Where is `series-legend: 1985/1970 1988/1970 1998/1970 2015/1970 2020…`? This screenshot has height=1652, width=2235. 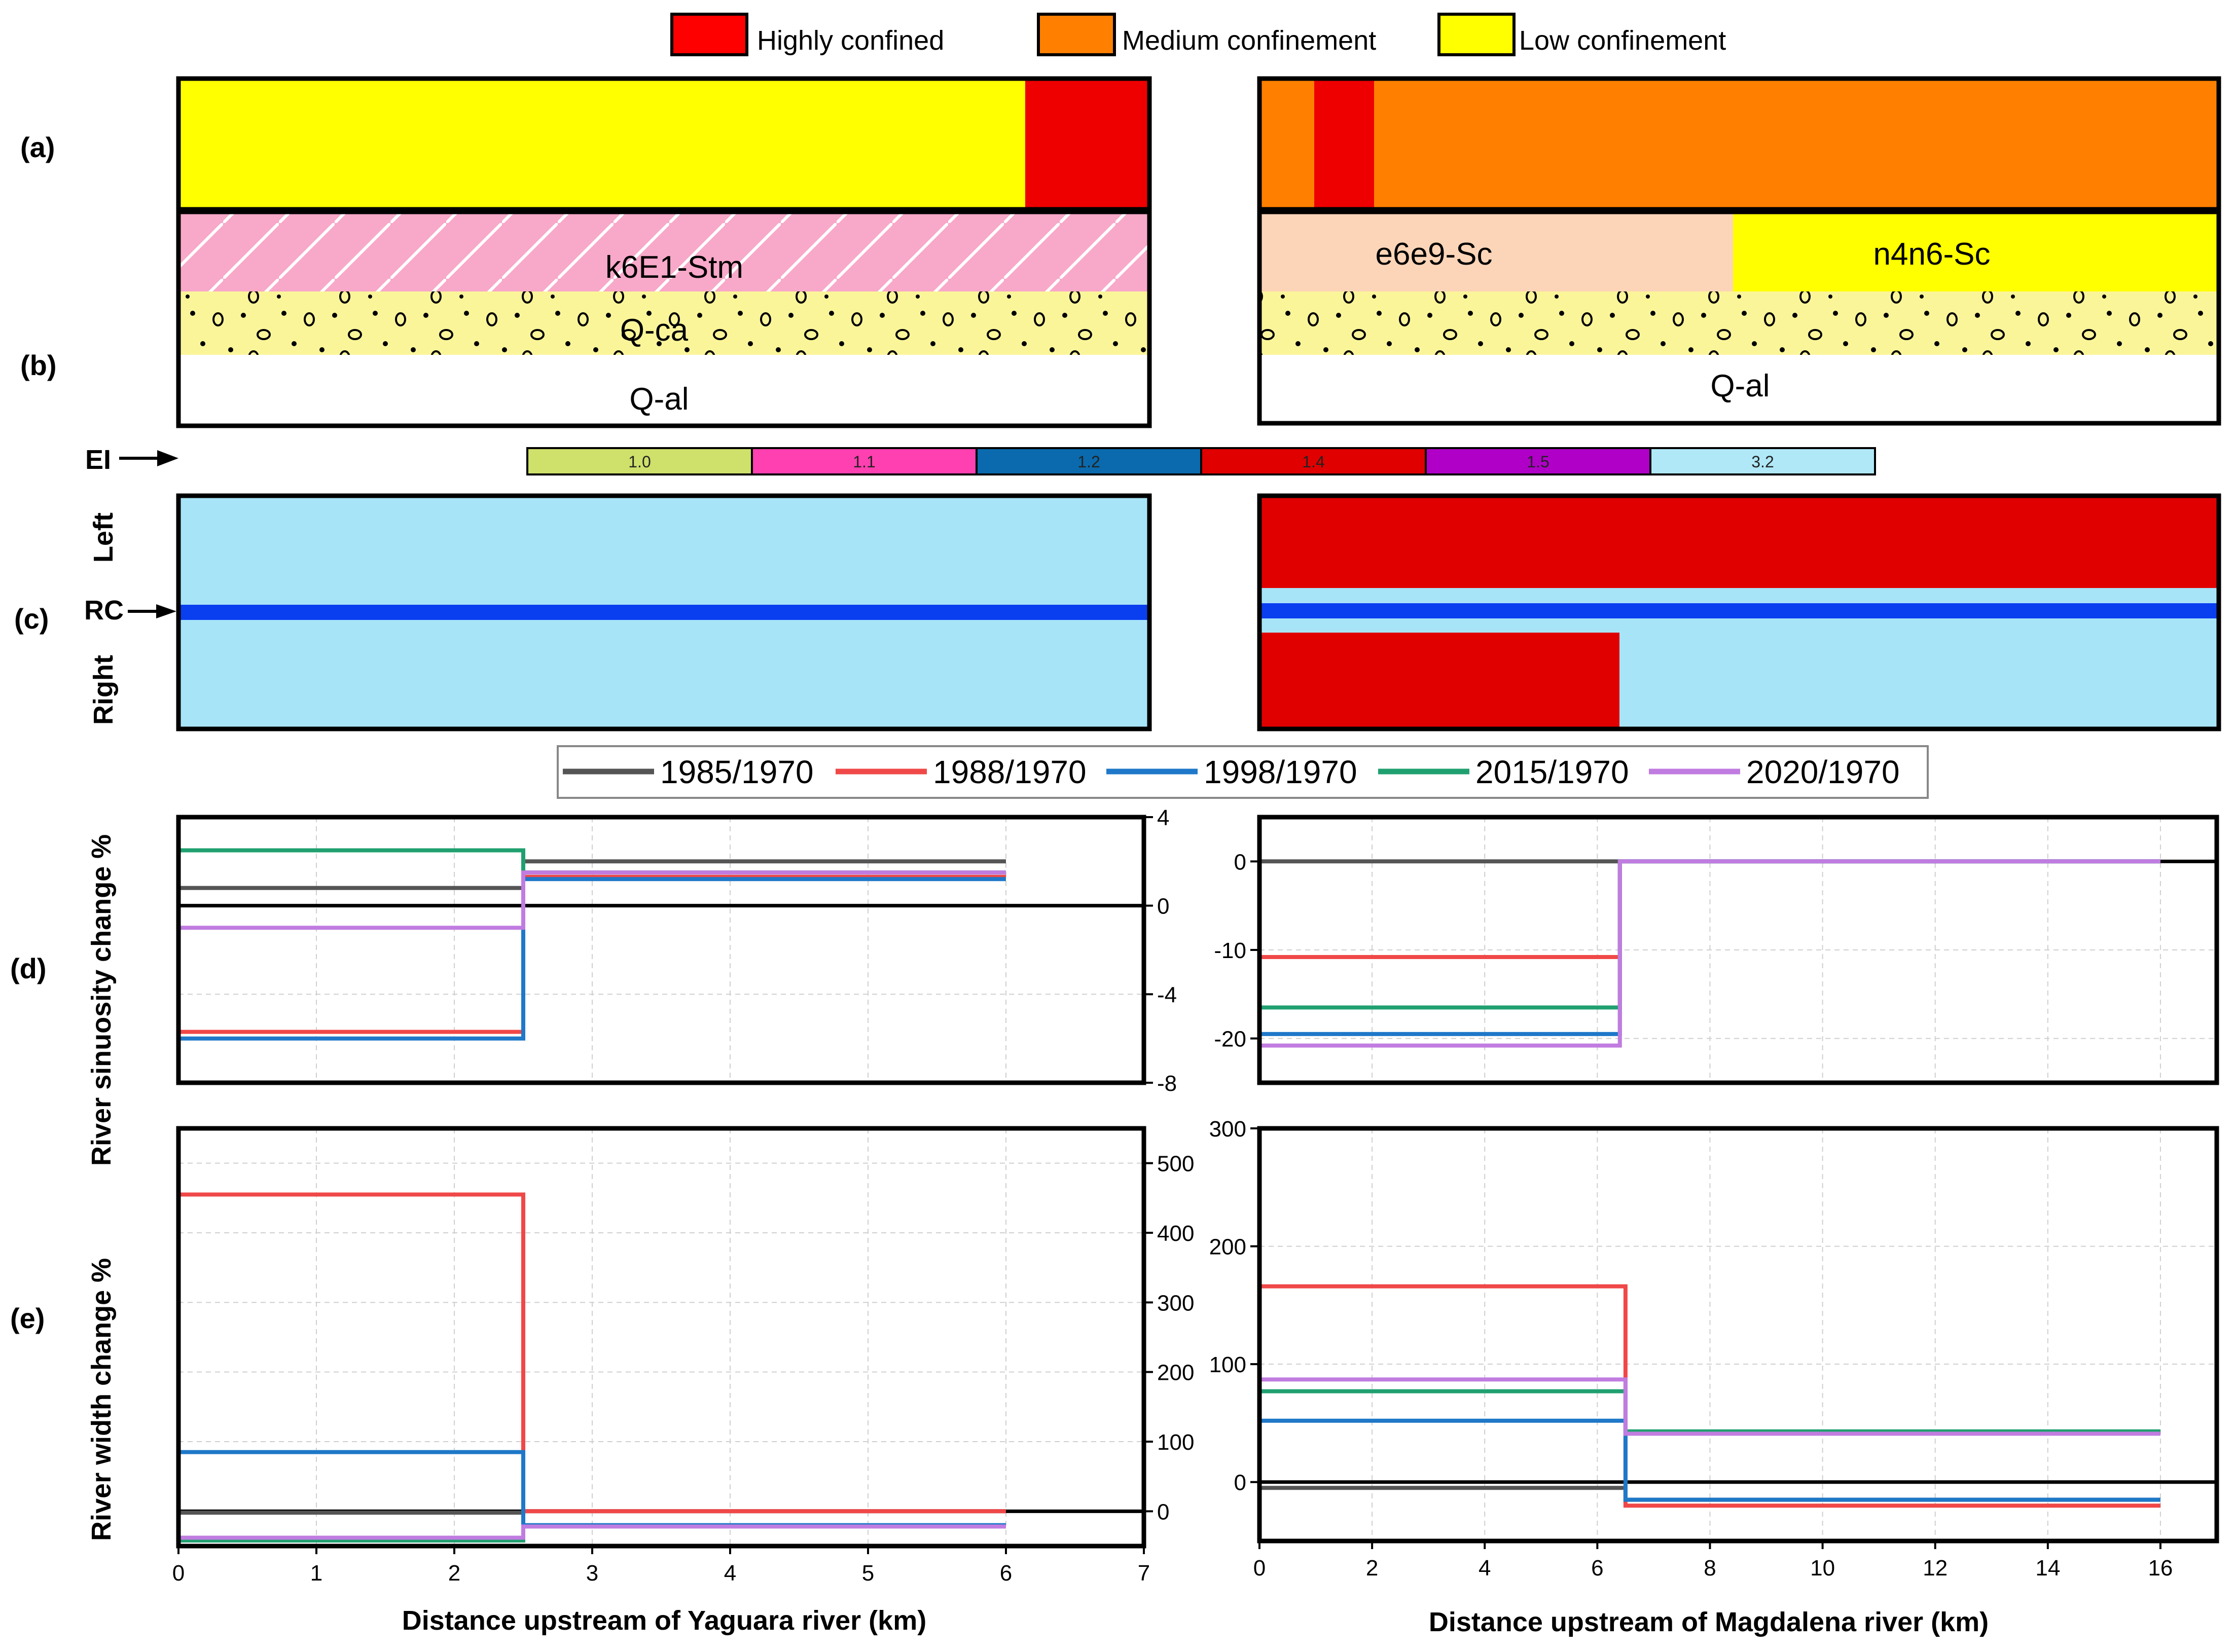 series-legend: 1985/1970 1988/1970 1998/1970 2015/1970 2020… is located at coordinates (1243, 772).